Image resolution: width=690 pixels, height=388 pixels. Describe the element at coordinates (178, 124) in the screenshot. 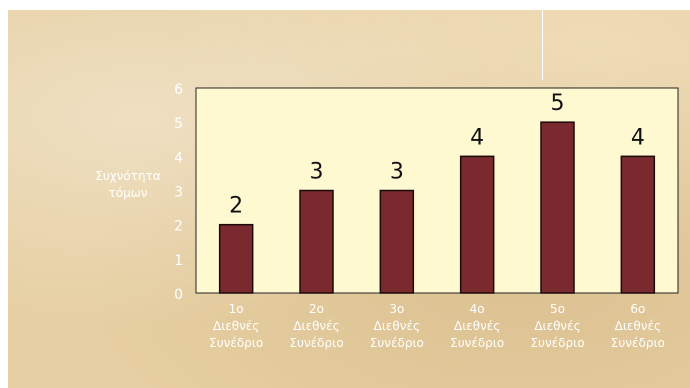

I see `y-tick-label: 5` at that location.